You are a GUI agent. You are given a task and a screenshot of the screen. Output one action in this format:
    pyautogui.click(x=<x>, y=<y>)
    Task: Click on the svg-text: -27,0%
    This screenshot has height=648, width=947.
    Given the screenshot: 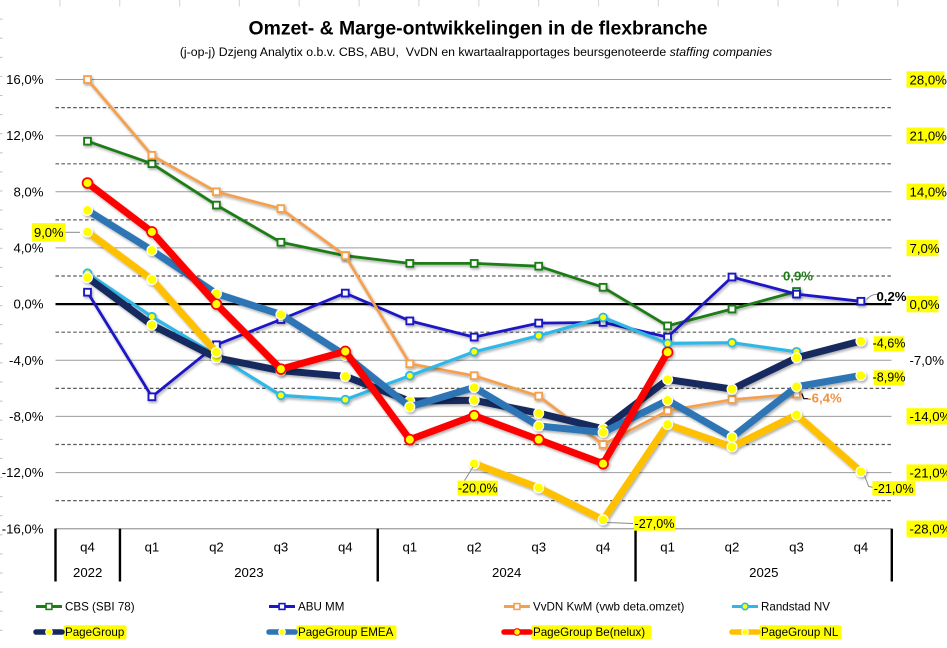 What is the action you would take?
    pyautogui.click(x=655, y=524)
    